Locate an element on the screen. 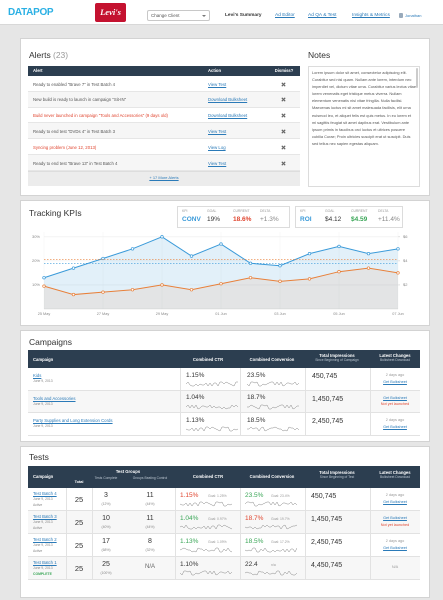  alerts-more: + 17 More Alerts is located at coordinates (164, 177).